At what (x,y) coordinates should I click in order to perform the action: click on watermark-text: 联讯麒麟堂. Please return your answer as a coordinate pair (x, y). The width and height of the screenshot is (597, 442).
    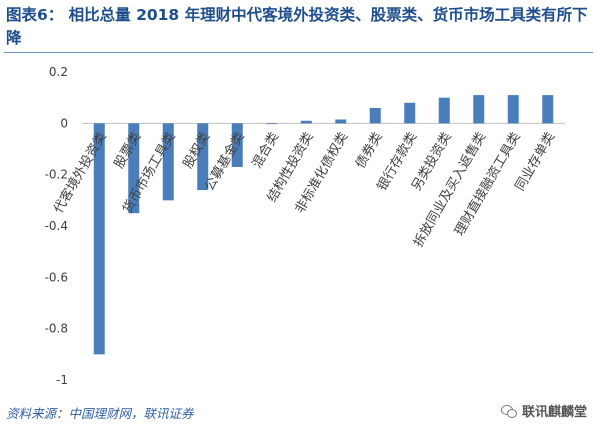
    Looking at the image, I should click on (554, 412).